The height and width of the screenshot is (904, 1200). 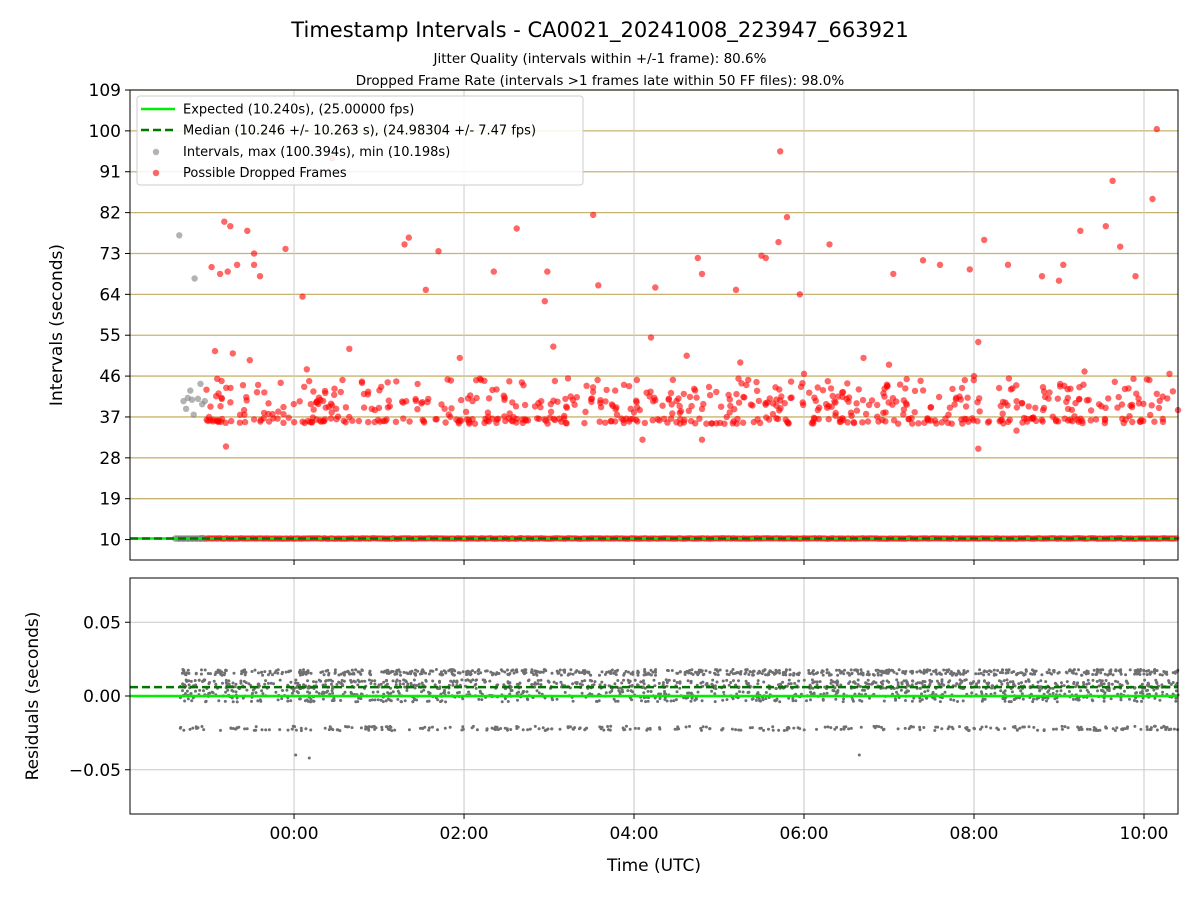 What do you see at coordinates (110, 377) in the screenshot?
I see `top-y-tick-label: 46` at bounding box center [110, 377].